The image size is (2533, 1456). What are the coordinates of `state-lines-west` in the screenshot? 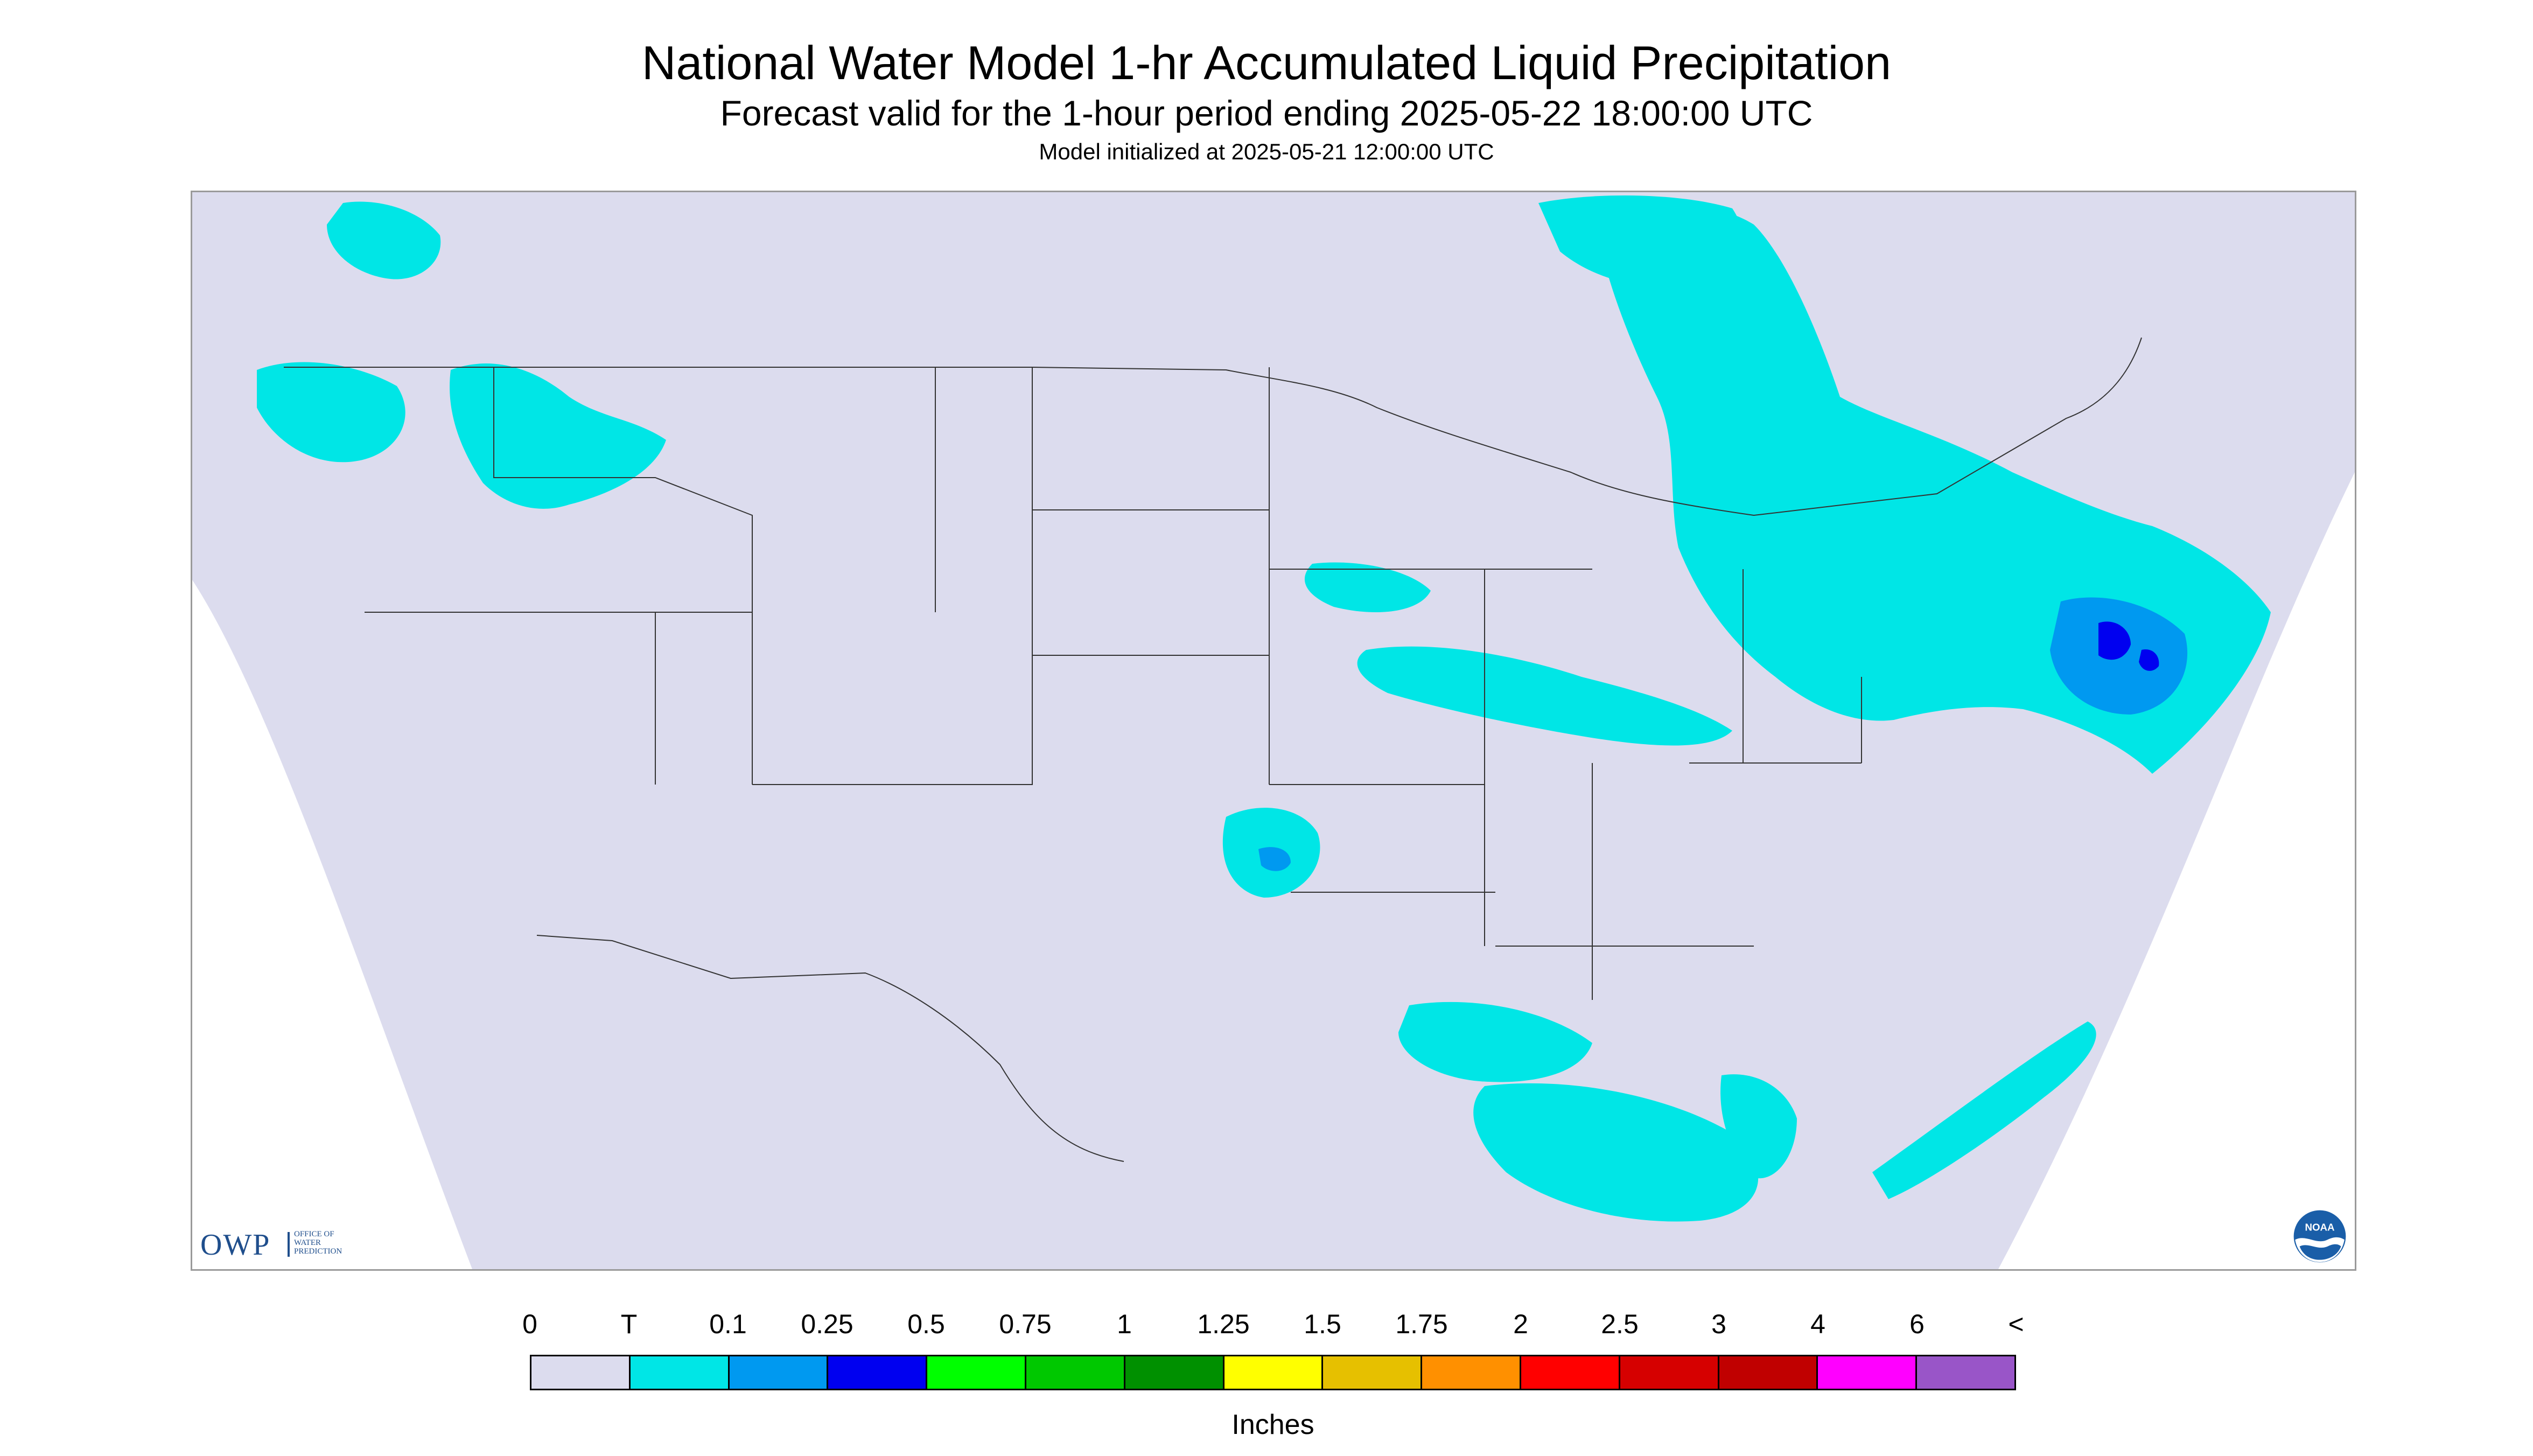 It's located at (818, 576).